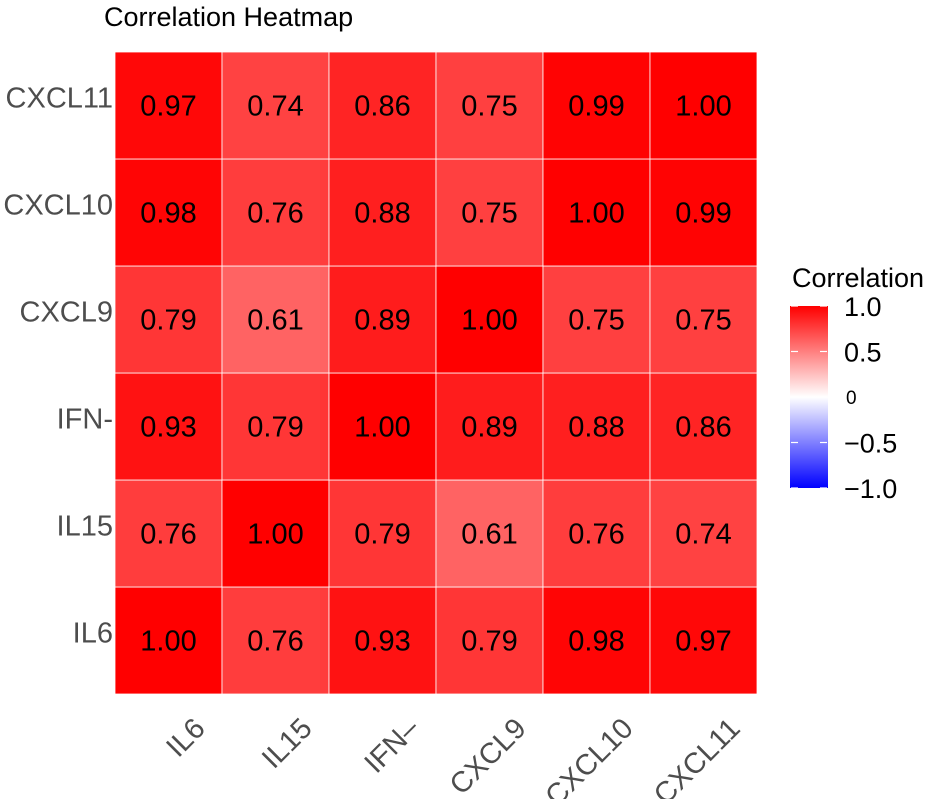 The width and height of the screenshot is (945, 799). Describe the element at coordinates (85, 527) in the screenshot. I see `y-tick-label: IL15` at that location.